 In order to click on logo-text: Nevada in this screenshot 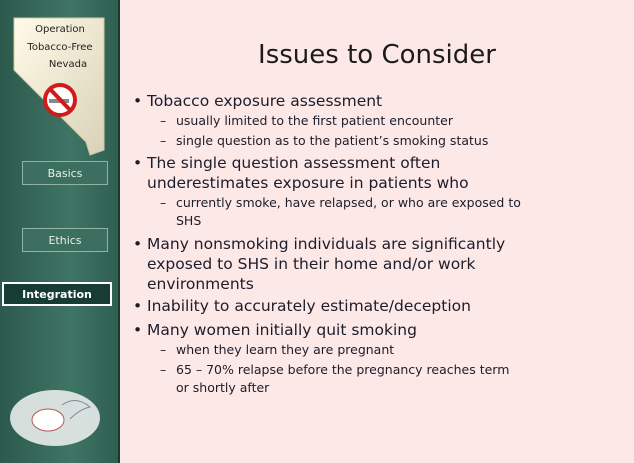, I will do `click(68, 64)`.